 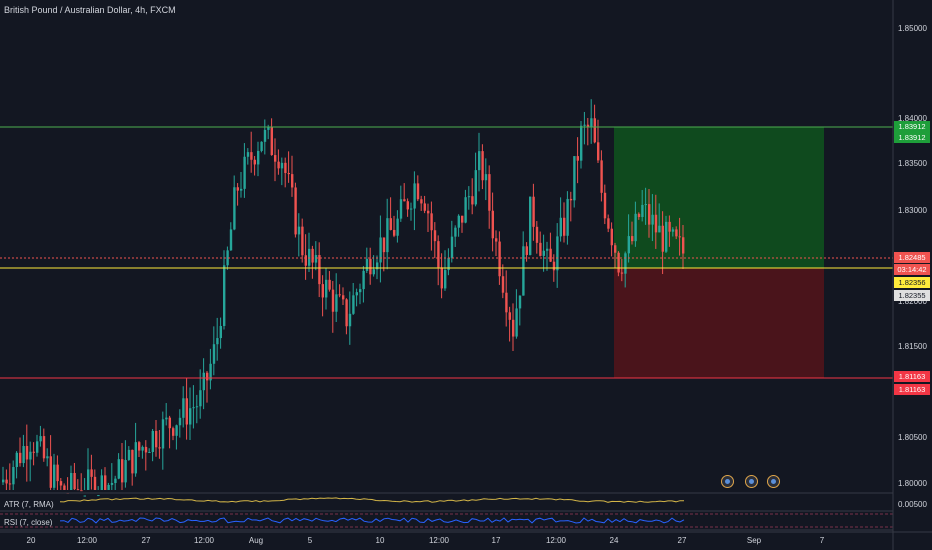 I want to click on atr-indicator-label: ATR (7, RMA), so click(x=29, y=504).